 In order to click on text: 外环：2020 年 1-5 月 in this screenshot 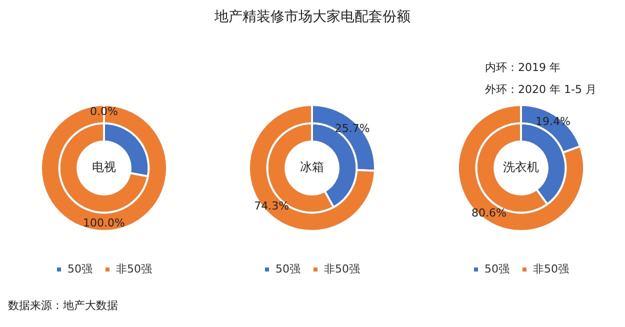, I will do `click(540, 89)`.